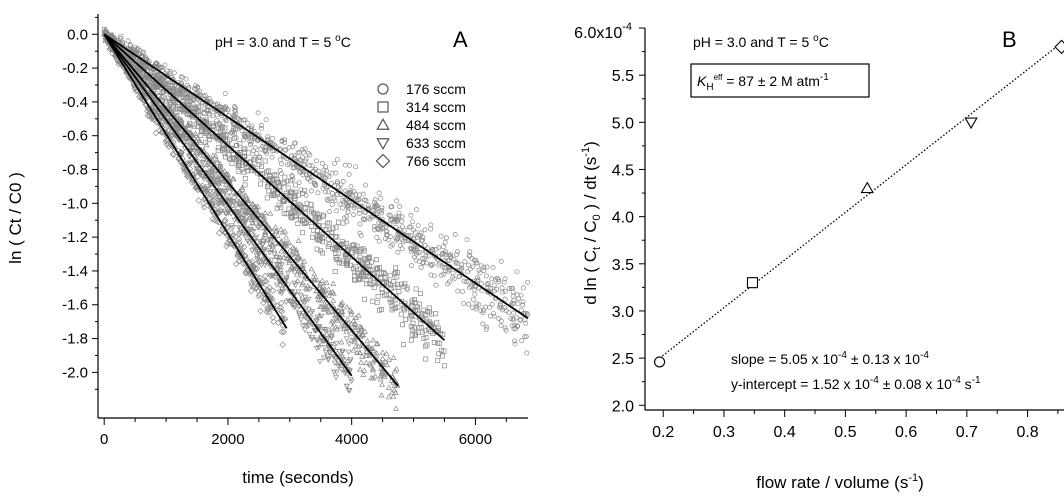  Describe the element at coordinates (623, 170) in the screenshot. I see `panel-b-y-tick-label: 4.5` at that location.